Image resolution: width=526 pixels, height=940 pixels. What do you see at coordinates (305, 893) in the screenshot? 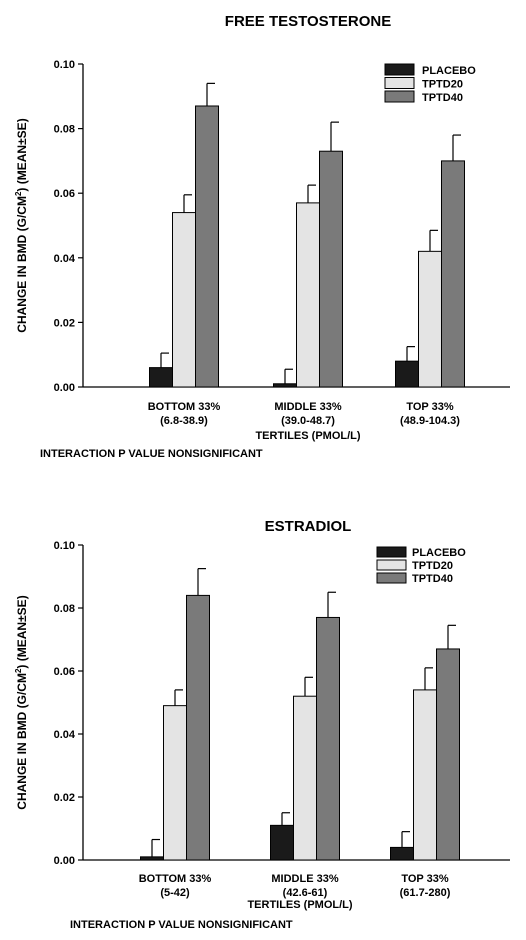
I see `x-category-range: (42.6-61)` at bounding box center [305, 893].